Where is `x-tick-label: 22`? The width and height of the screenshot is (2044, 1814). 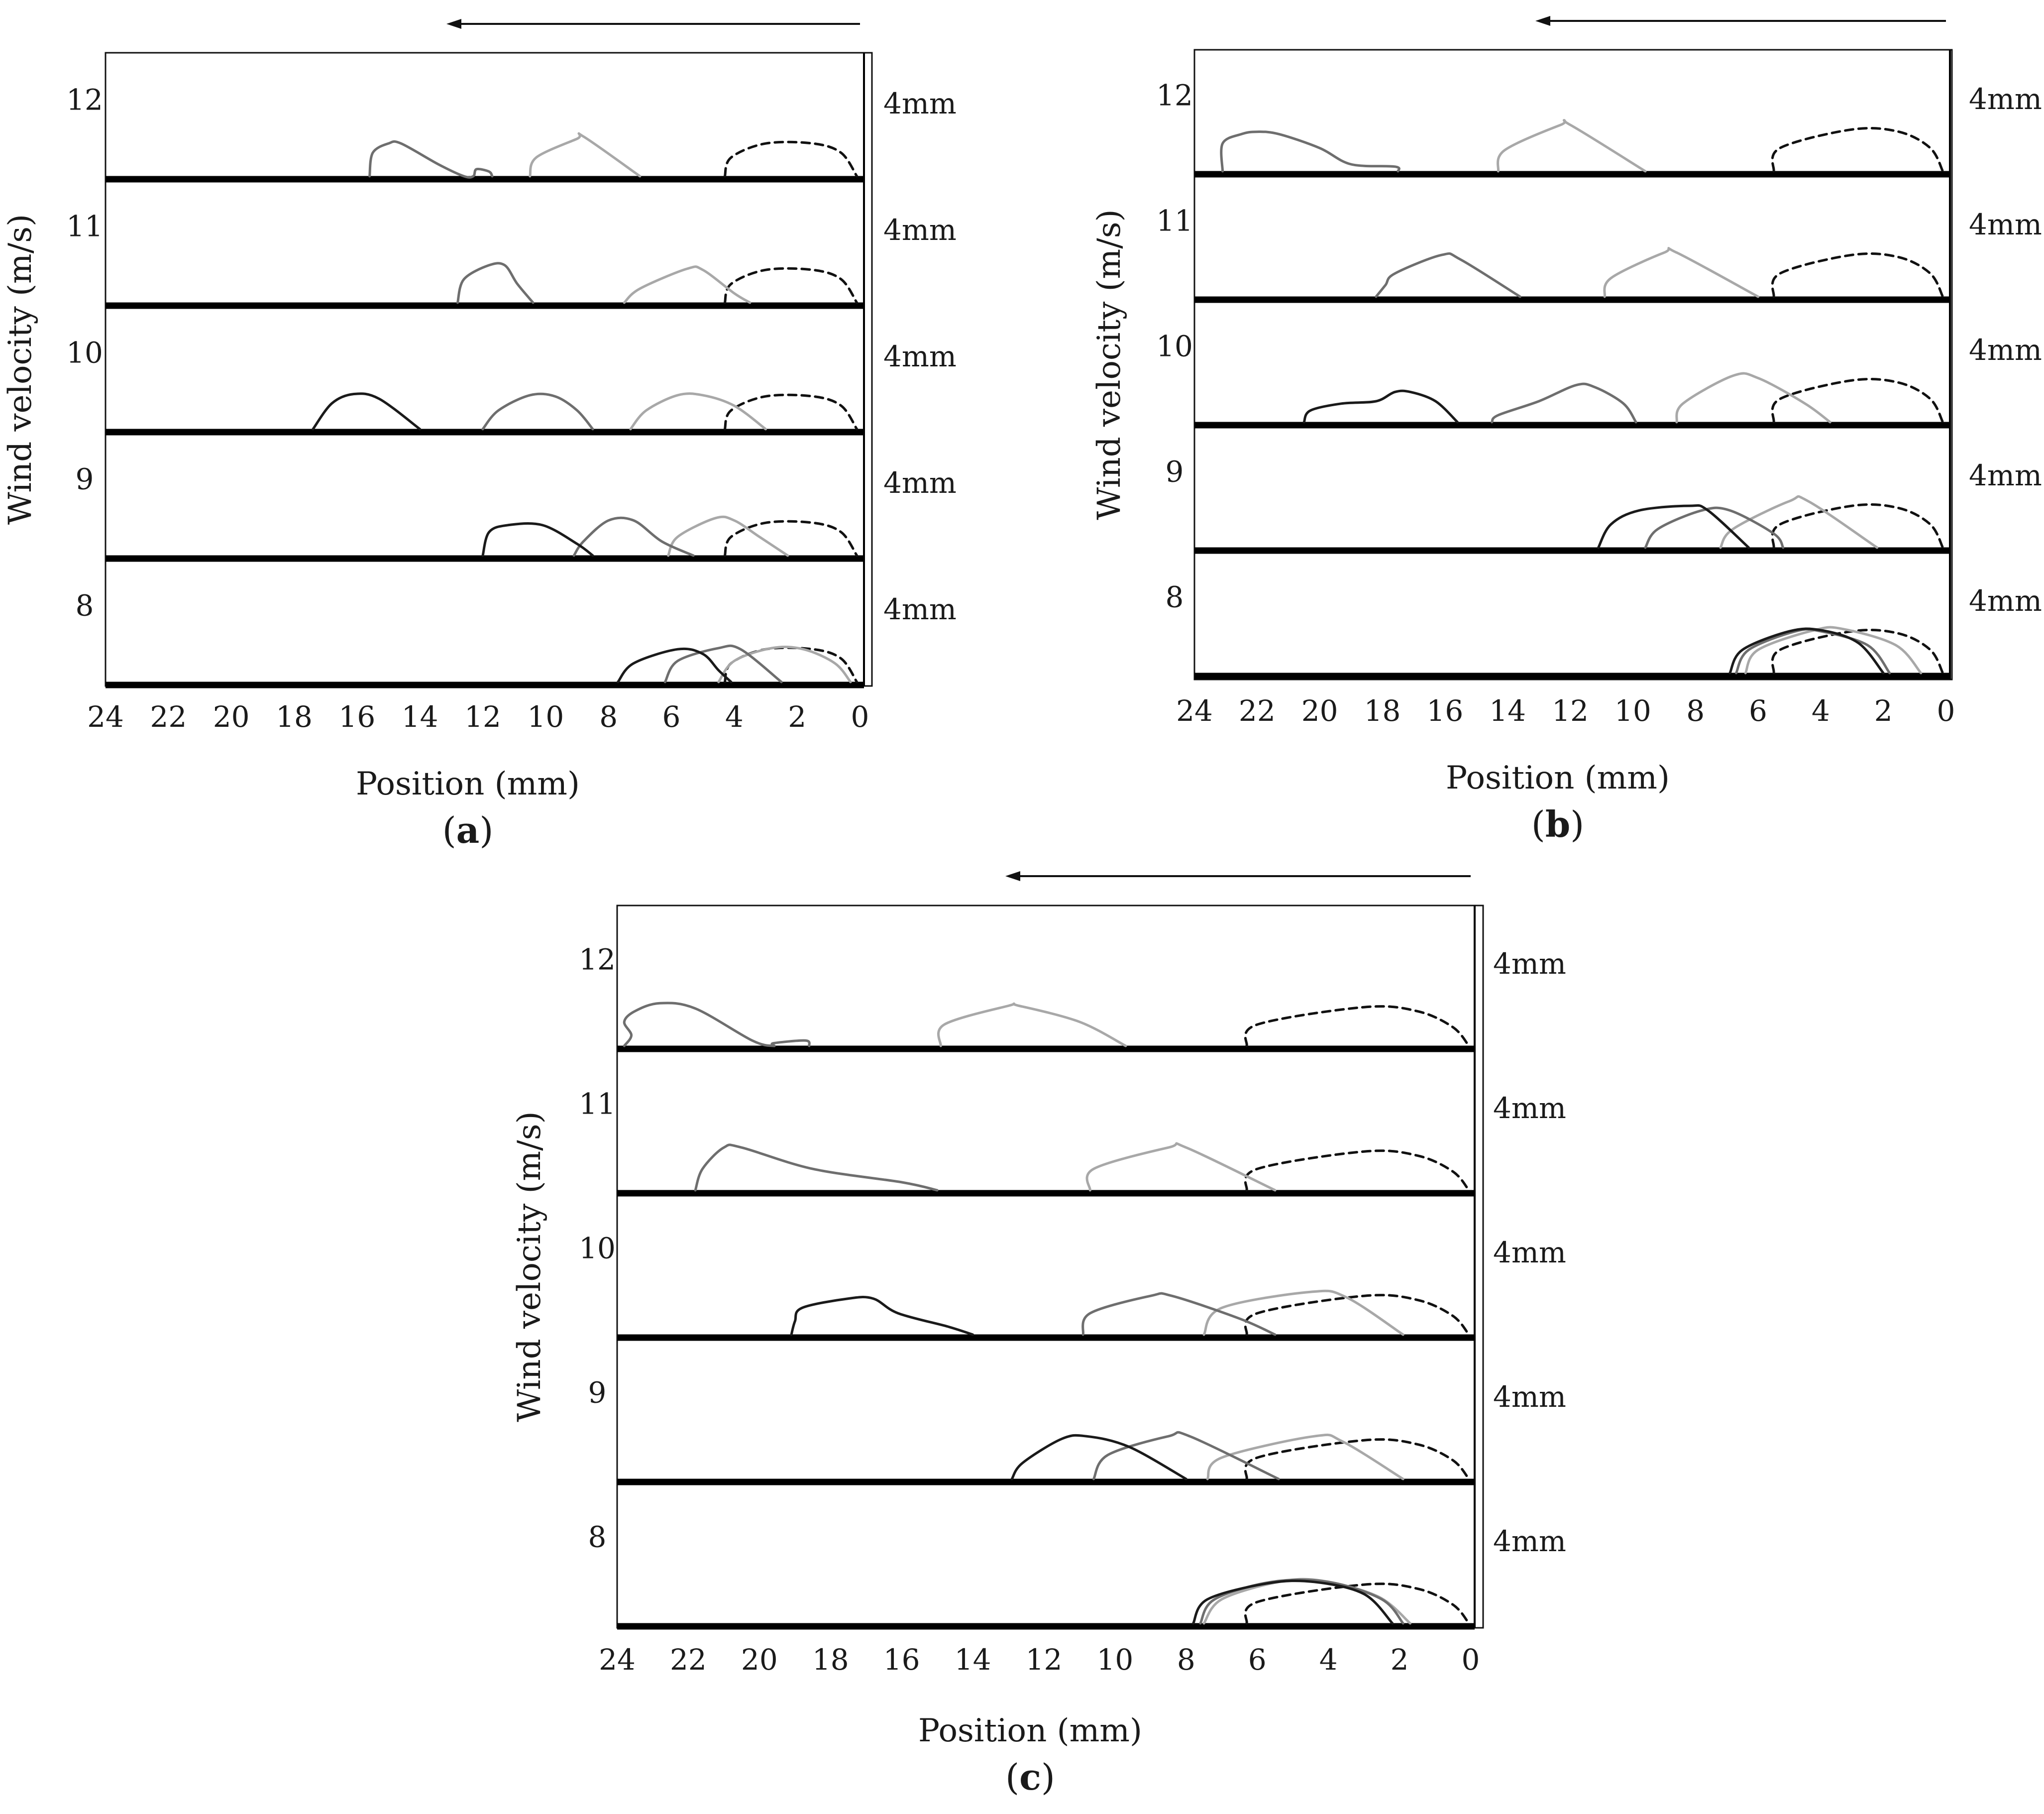 x-tick-label: 22 is located at coordinates (689, 1660).